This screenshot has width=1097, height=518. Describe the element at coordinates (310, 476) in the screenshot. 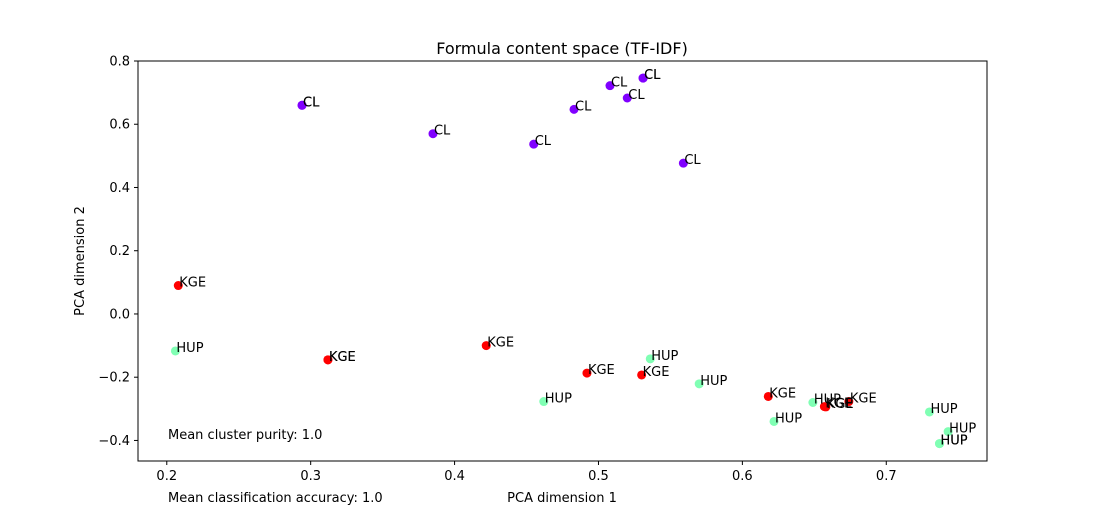

I see `x-tick-label: 0.3` at that location.